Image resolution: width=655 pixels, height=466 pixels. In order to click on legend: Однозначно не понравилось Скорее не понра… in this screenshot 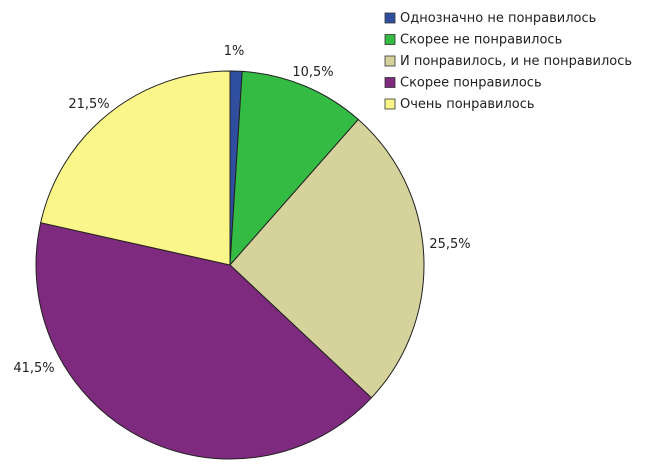, I will do `click(508, 61)`.